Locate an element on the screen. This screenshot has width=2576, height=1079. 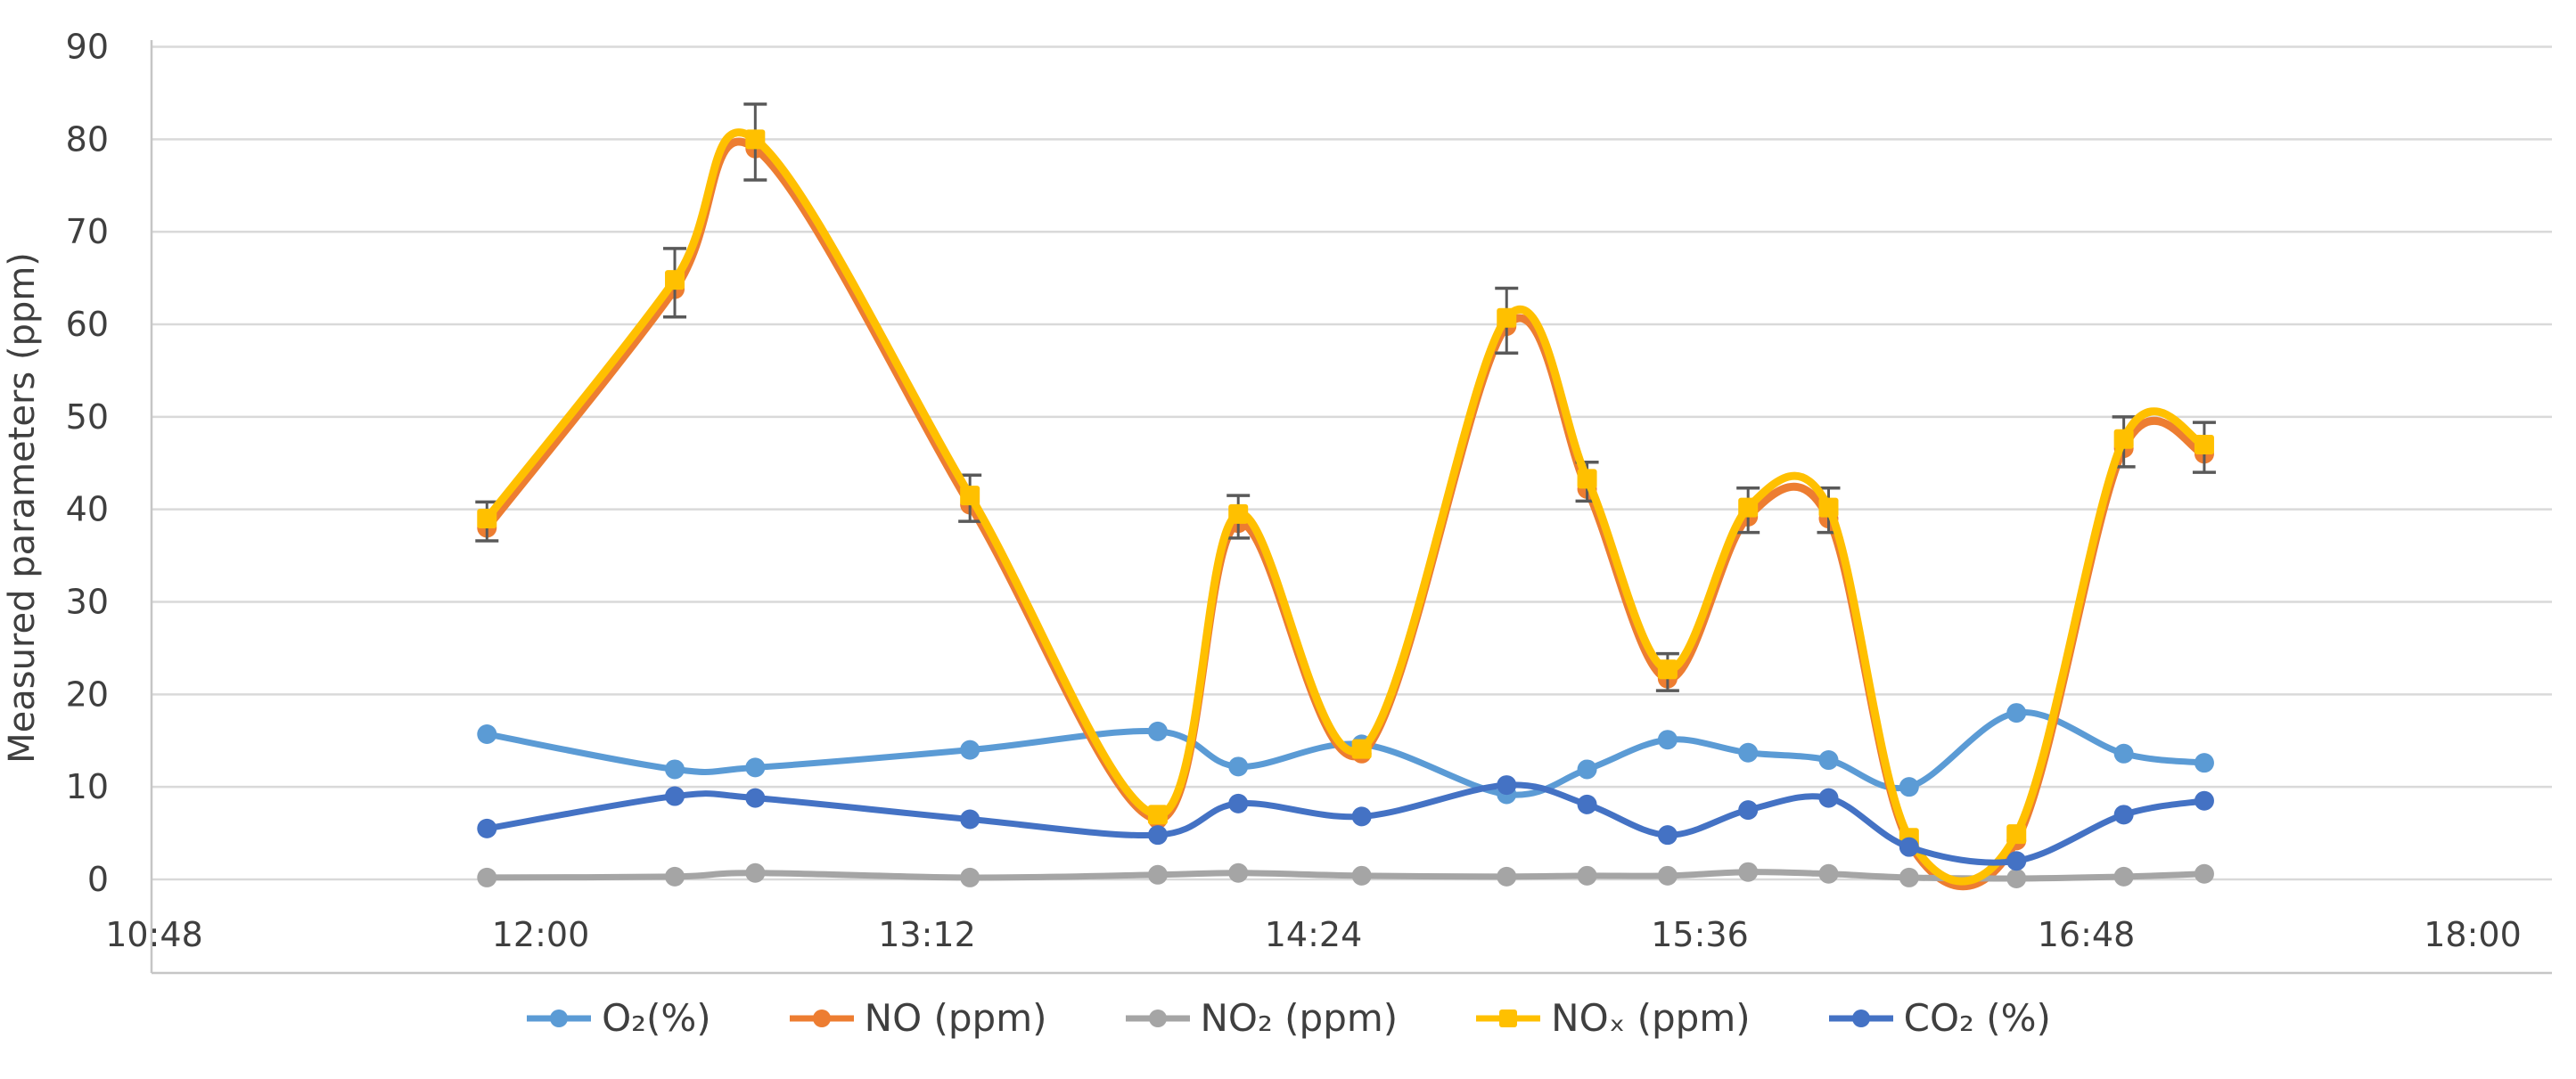
y-tick-label-0: 0 is located at coordinates (98, 880).